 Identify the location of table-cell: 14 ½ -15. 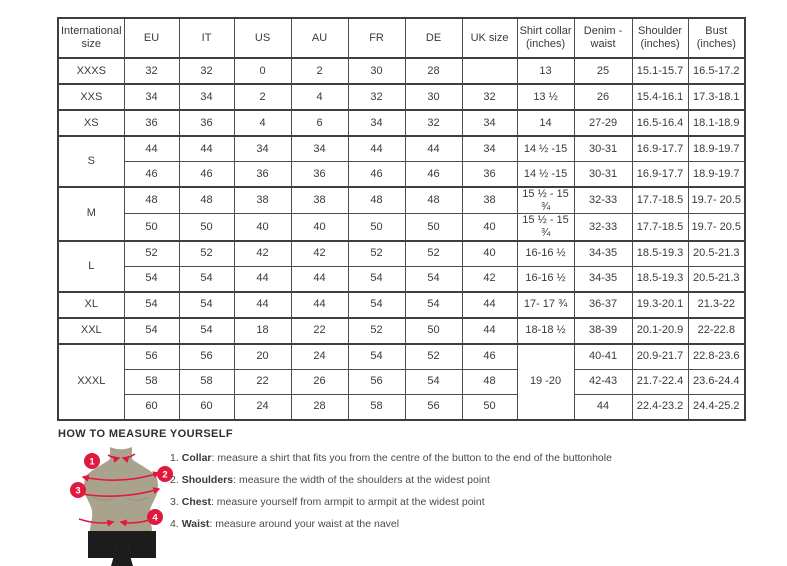
(545, 148).